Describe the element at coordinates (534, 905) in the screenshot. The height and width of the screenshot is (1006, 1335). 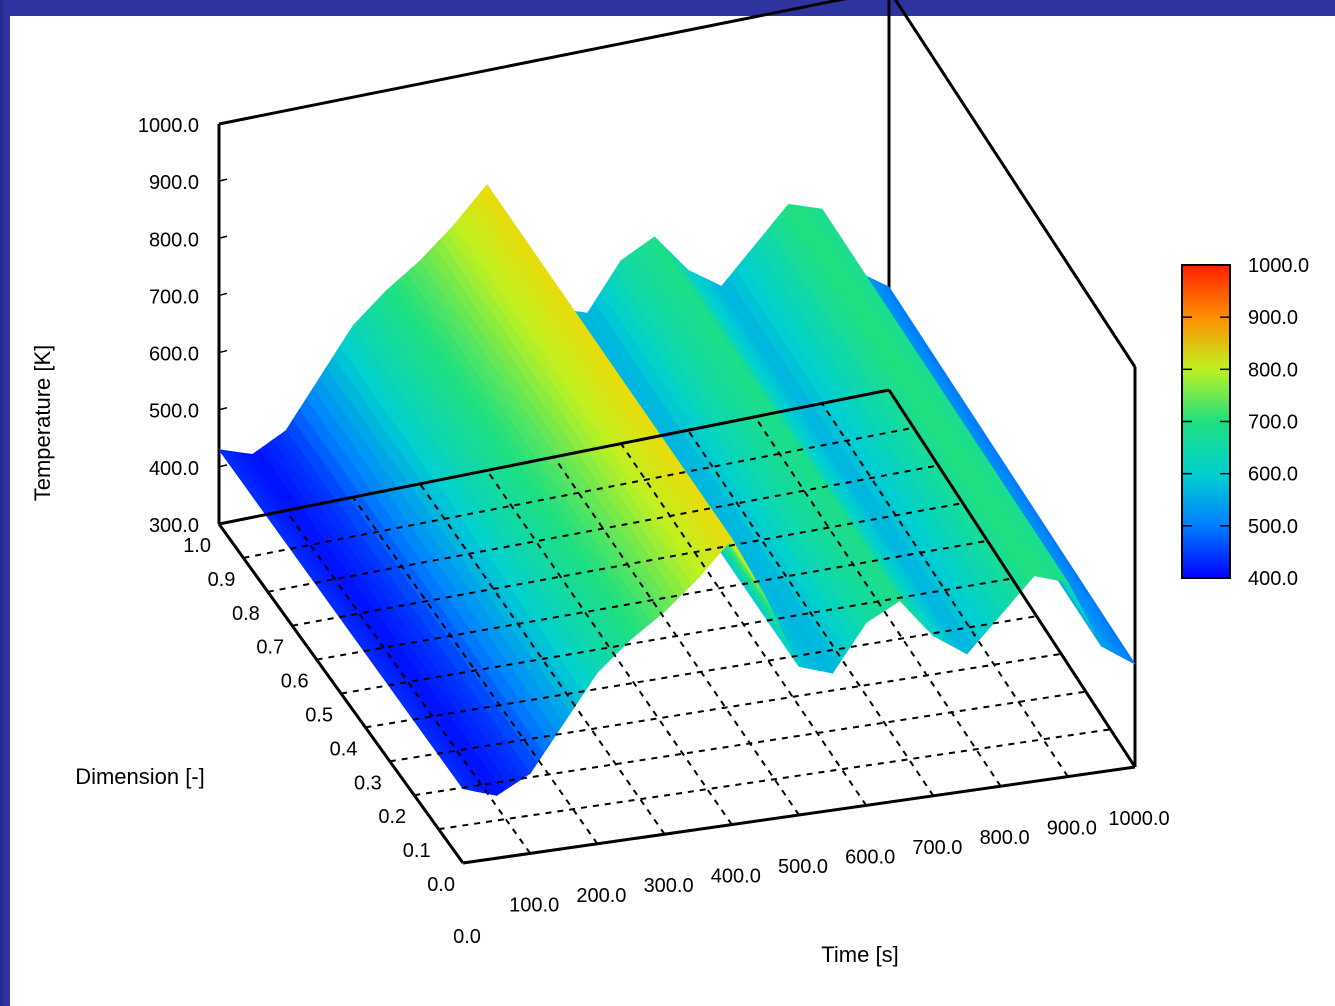
I see `x-tick-label: 100.0` at that location.